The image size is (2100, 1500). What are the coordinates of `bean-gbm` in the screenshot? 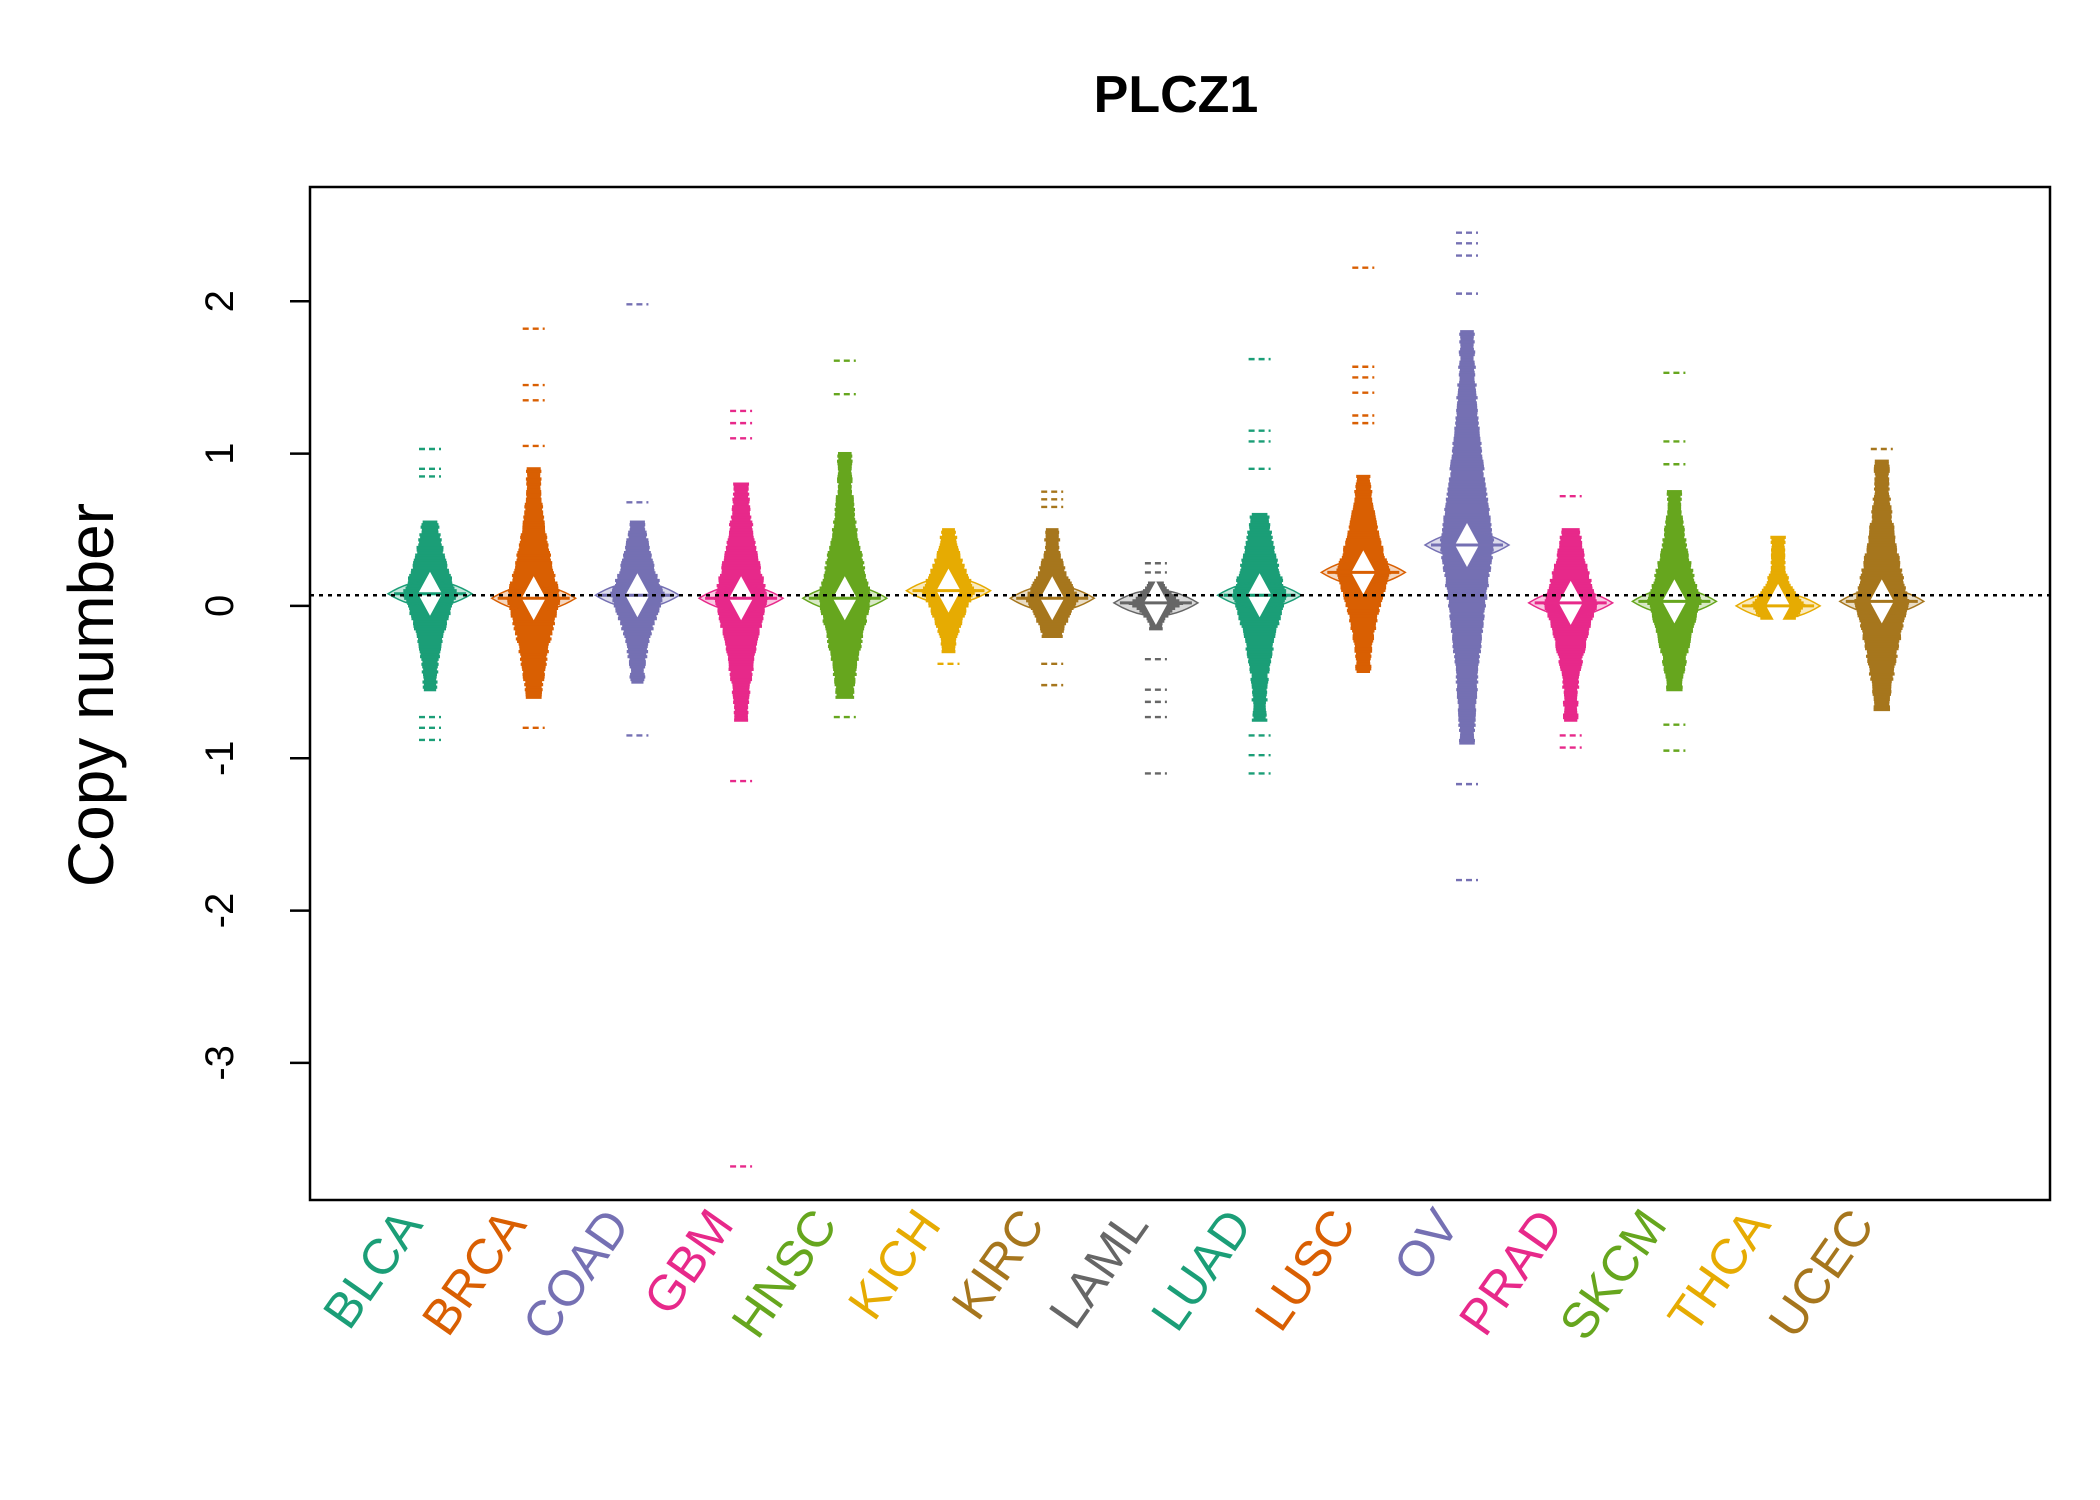 It's located at (741, 788).